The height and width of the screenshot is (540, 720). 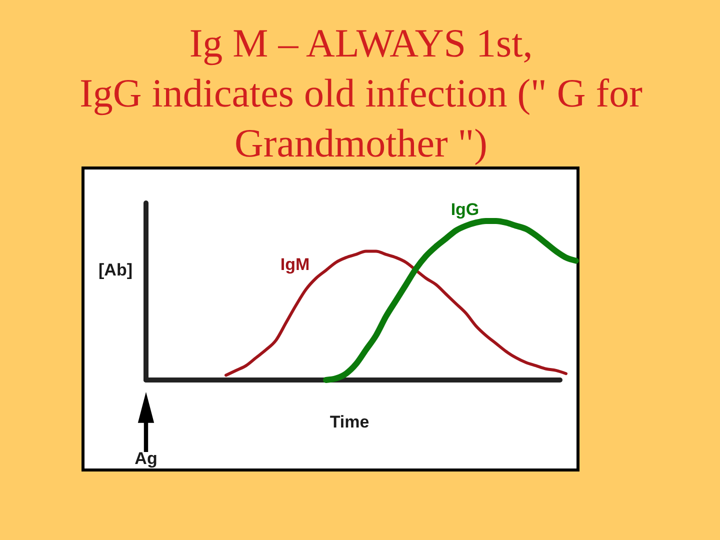 I want to click on x-axis-title: Time, so click(x=350, y=422).